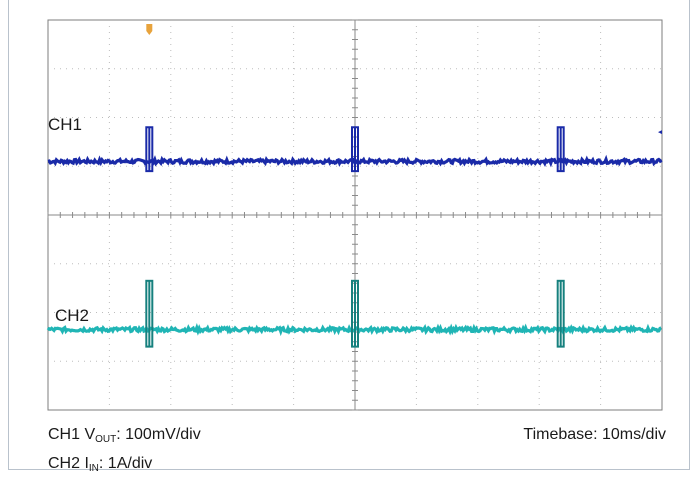 Image resolution: width=698 pixels, height=482 pixels. What do you see at coordinates (149, 29) in the screenshot?
I see `trigger-position-marker` at bounding box center [149, 29].